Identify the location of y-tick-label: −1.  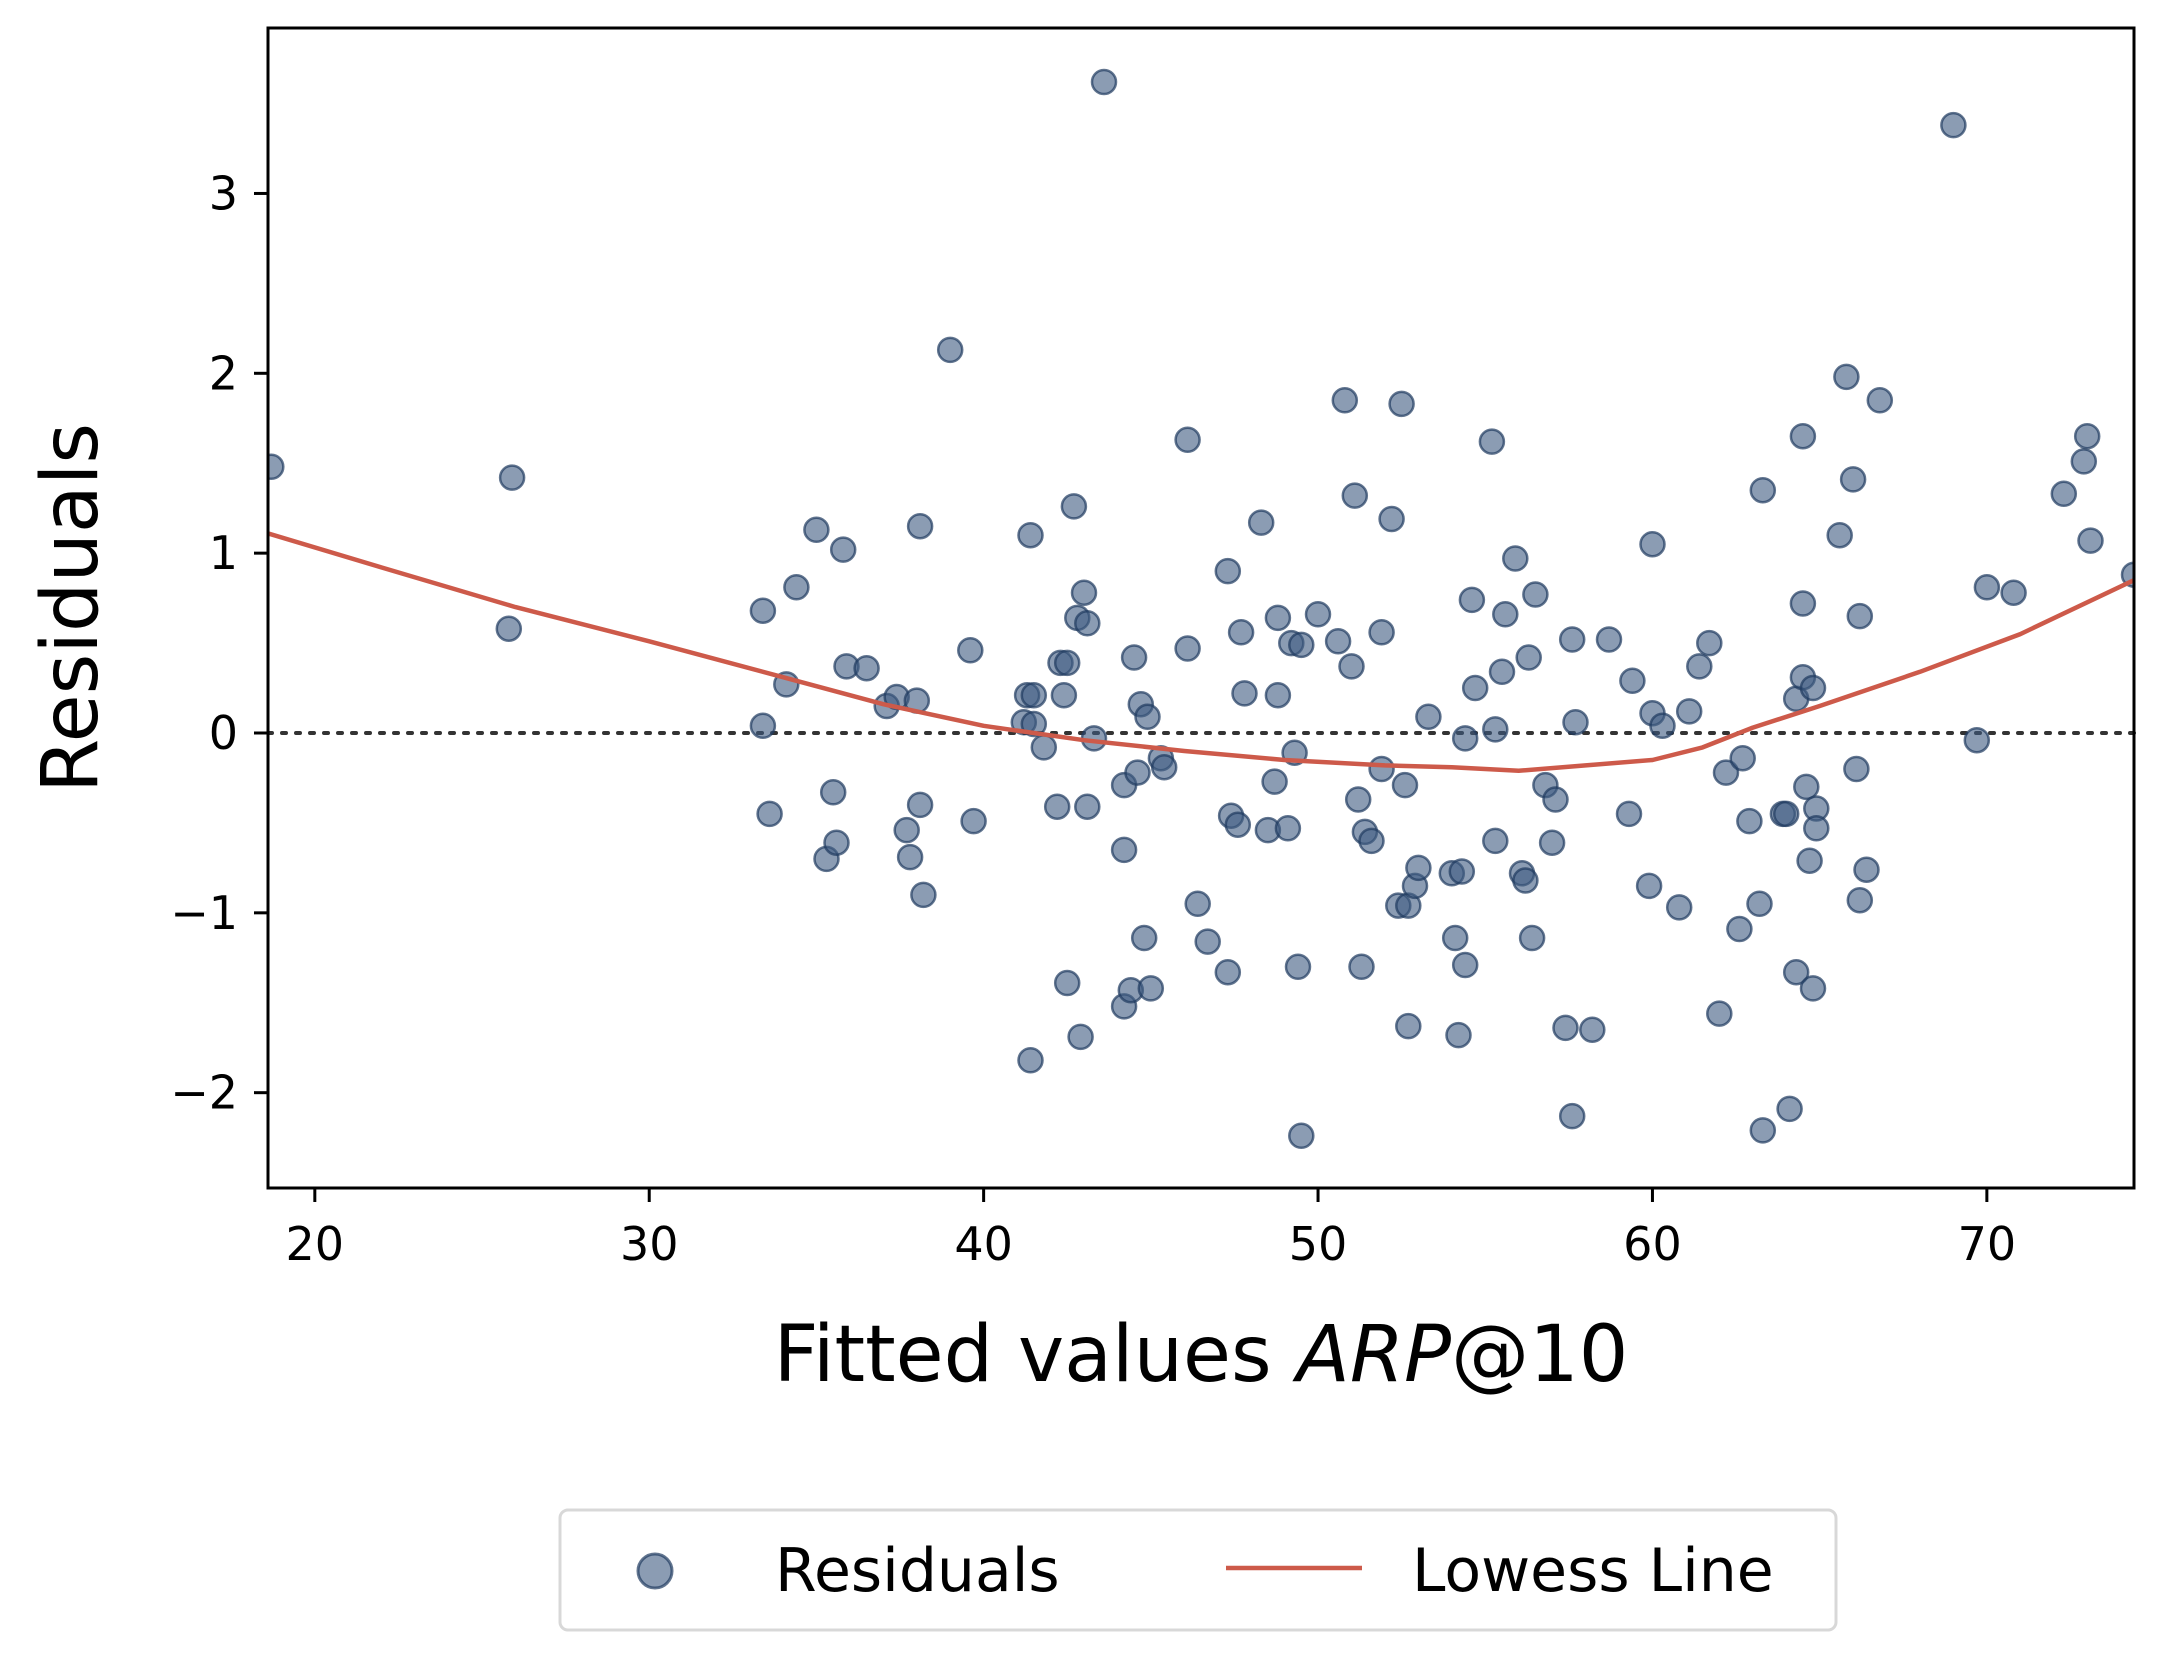
(204, 913).